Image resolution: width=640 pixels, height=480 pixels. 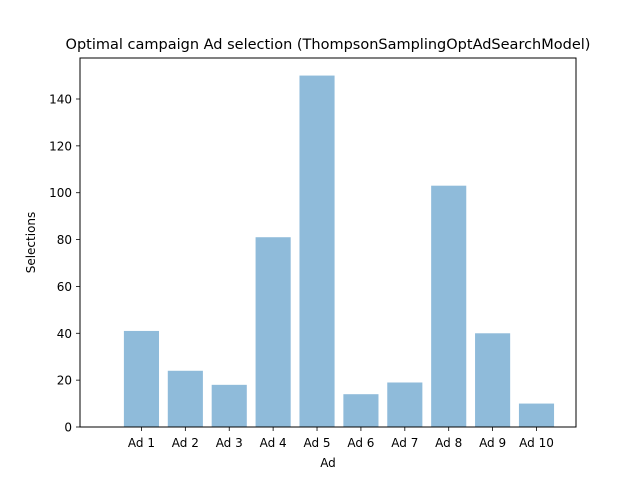 What do you see at coordinates (229, 443) in the screenshot?
I see `x-tick-label: Ad 3` at bounding box center [229, 443].